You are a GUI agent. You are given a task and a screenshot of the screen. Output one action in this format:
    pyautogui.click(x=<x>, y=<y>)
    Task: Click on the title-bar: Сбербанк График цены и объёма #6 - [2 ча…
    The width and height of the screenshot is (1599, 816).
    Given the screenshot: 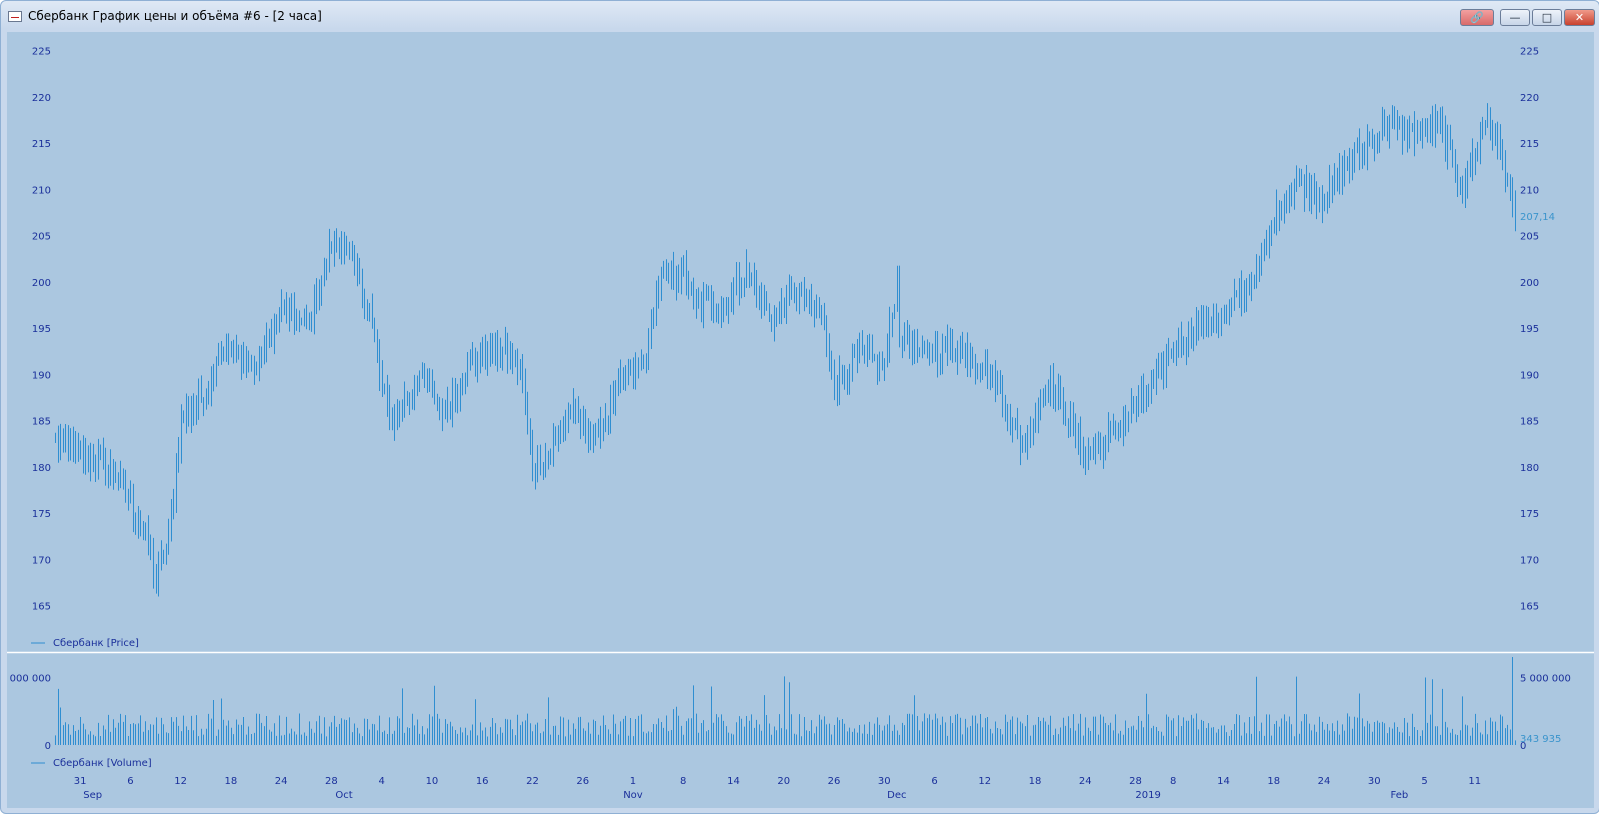 What is the action you would take?
    pyautogui.click(x=800, y=16)
    